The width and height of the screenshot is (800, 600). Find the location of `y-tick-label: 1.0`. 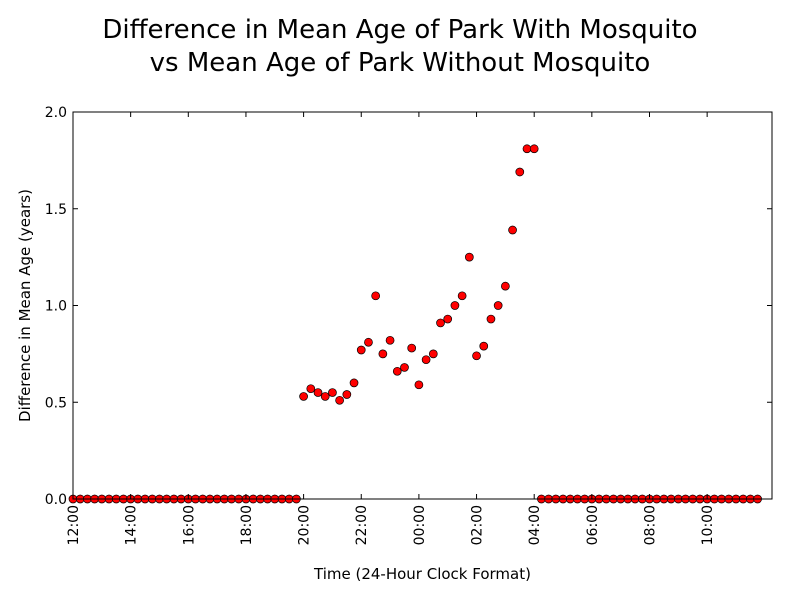

y-tick-label: 1.0 is located at coordinates (56, 307).